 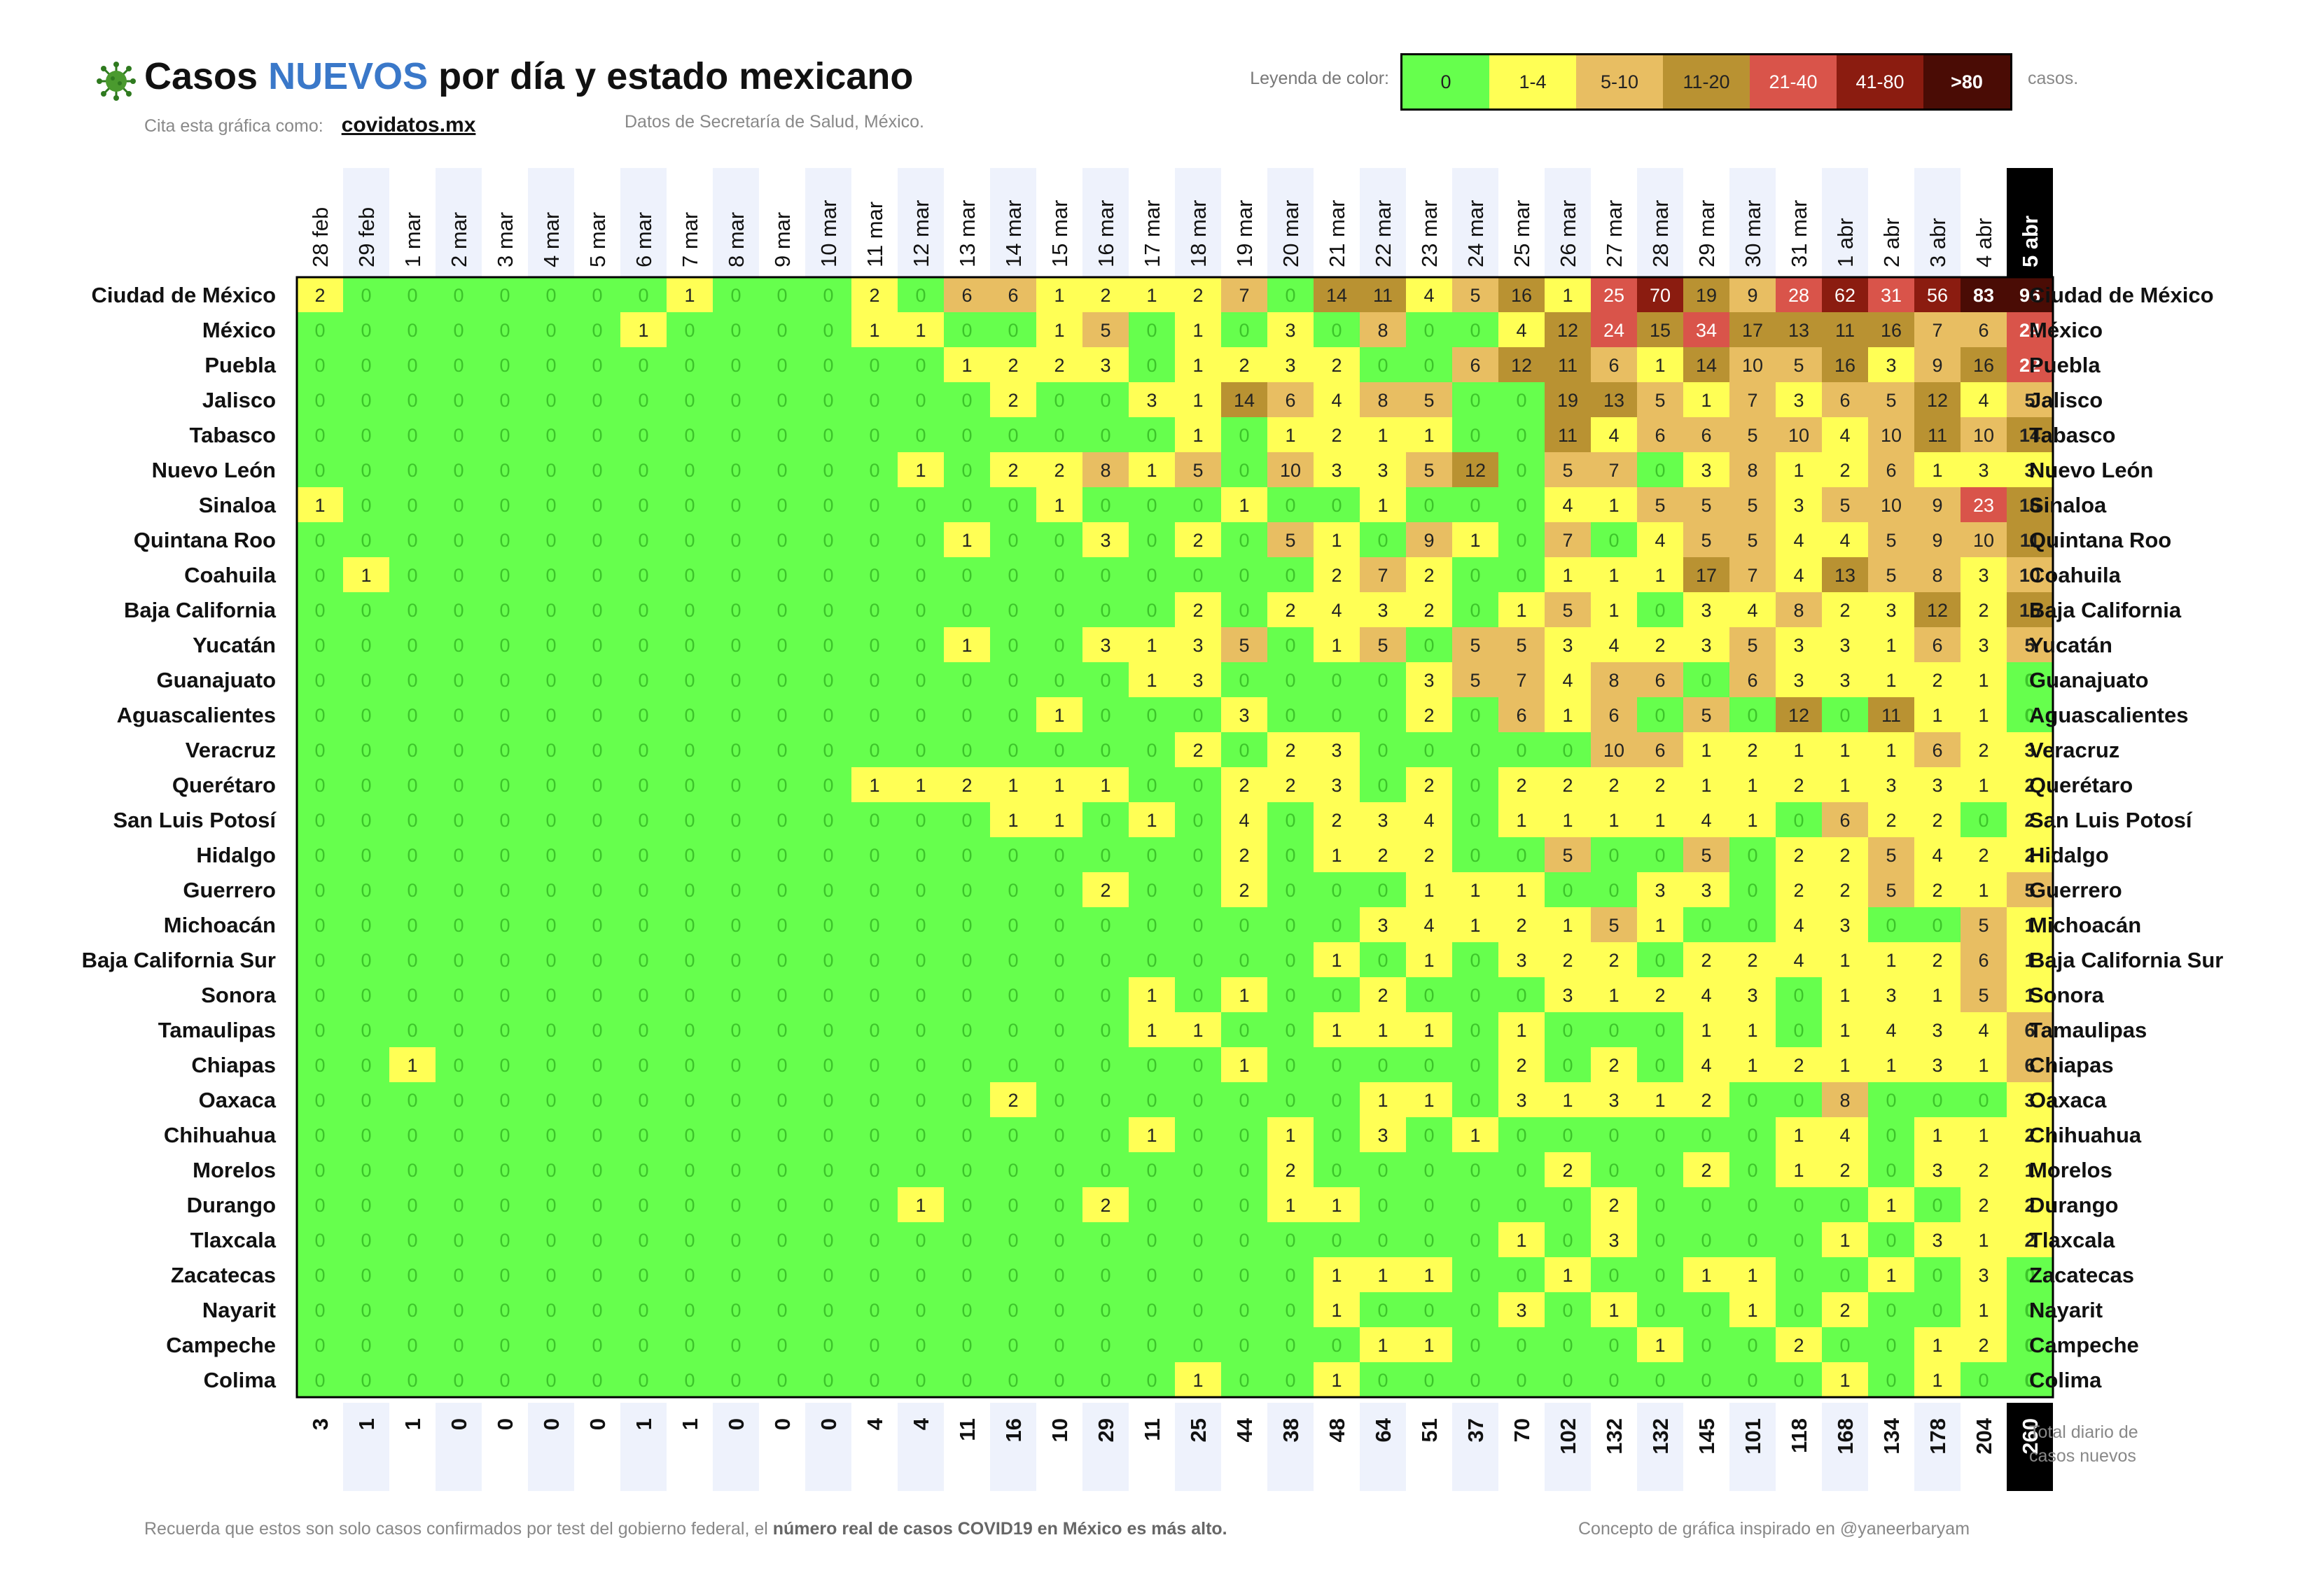 What do you see at coordinates (233, 1065) in the screenshot?
I see `state-label-left: Chiapas` at bounding box center [233, 1065].